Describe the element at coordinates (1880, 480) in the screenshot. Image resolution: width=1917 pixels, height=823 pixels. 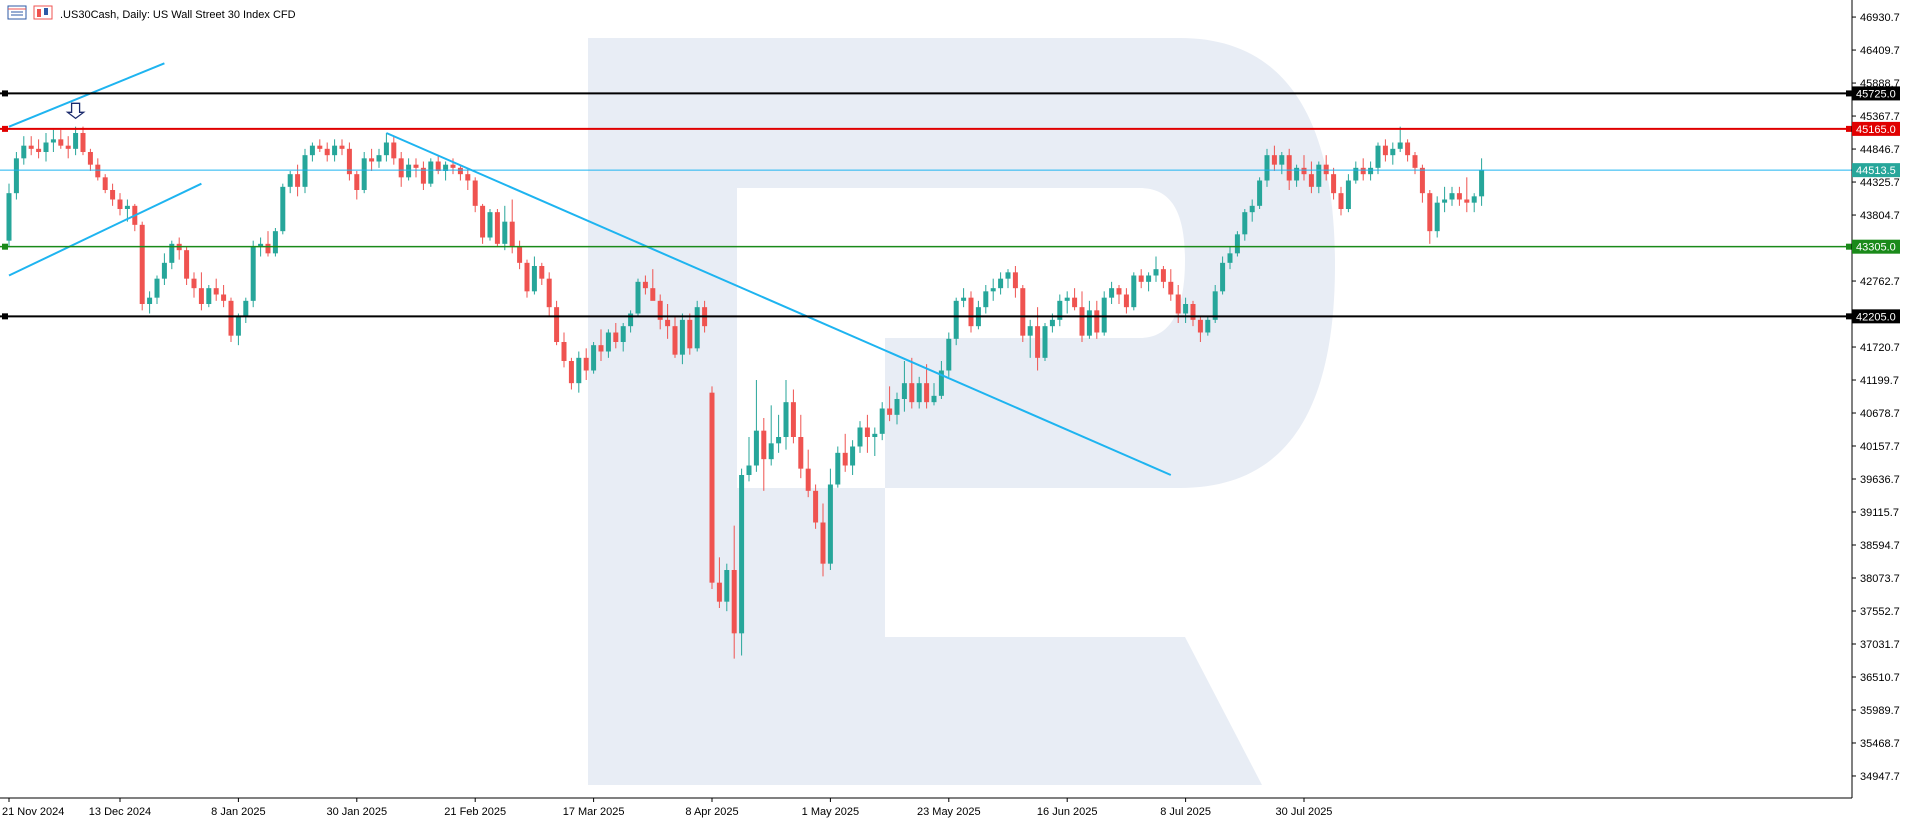
I see `price-tick-label: 39636.7` at that location.